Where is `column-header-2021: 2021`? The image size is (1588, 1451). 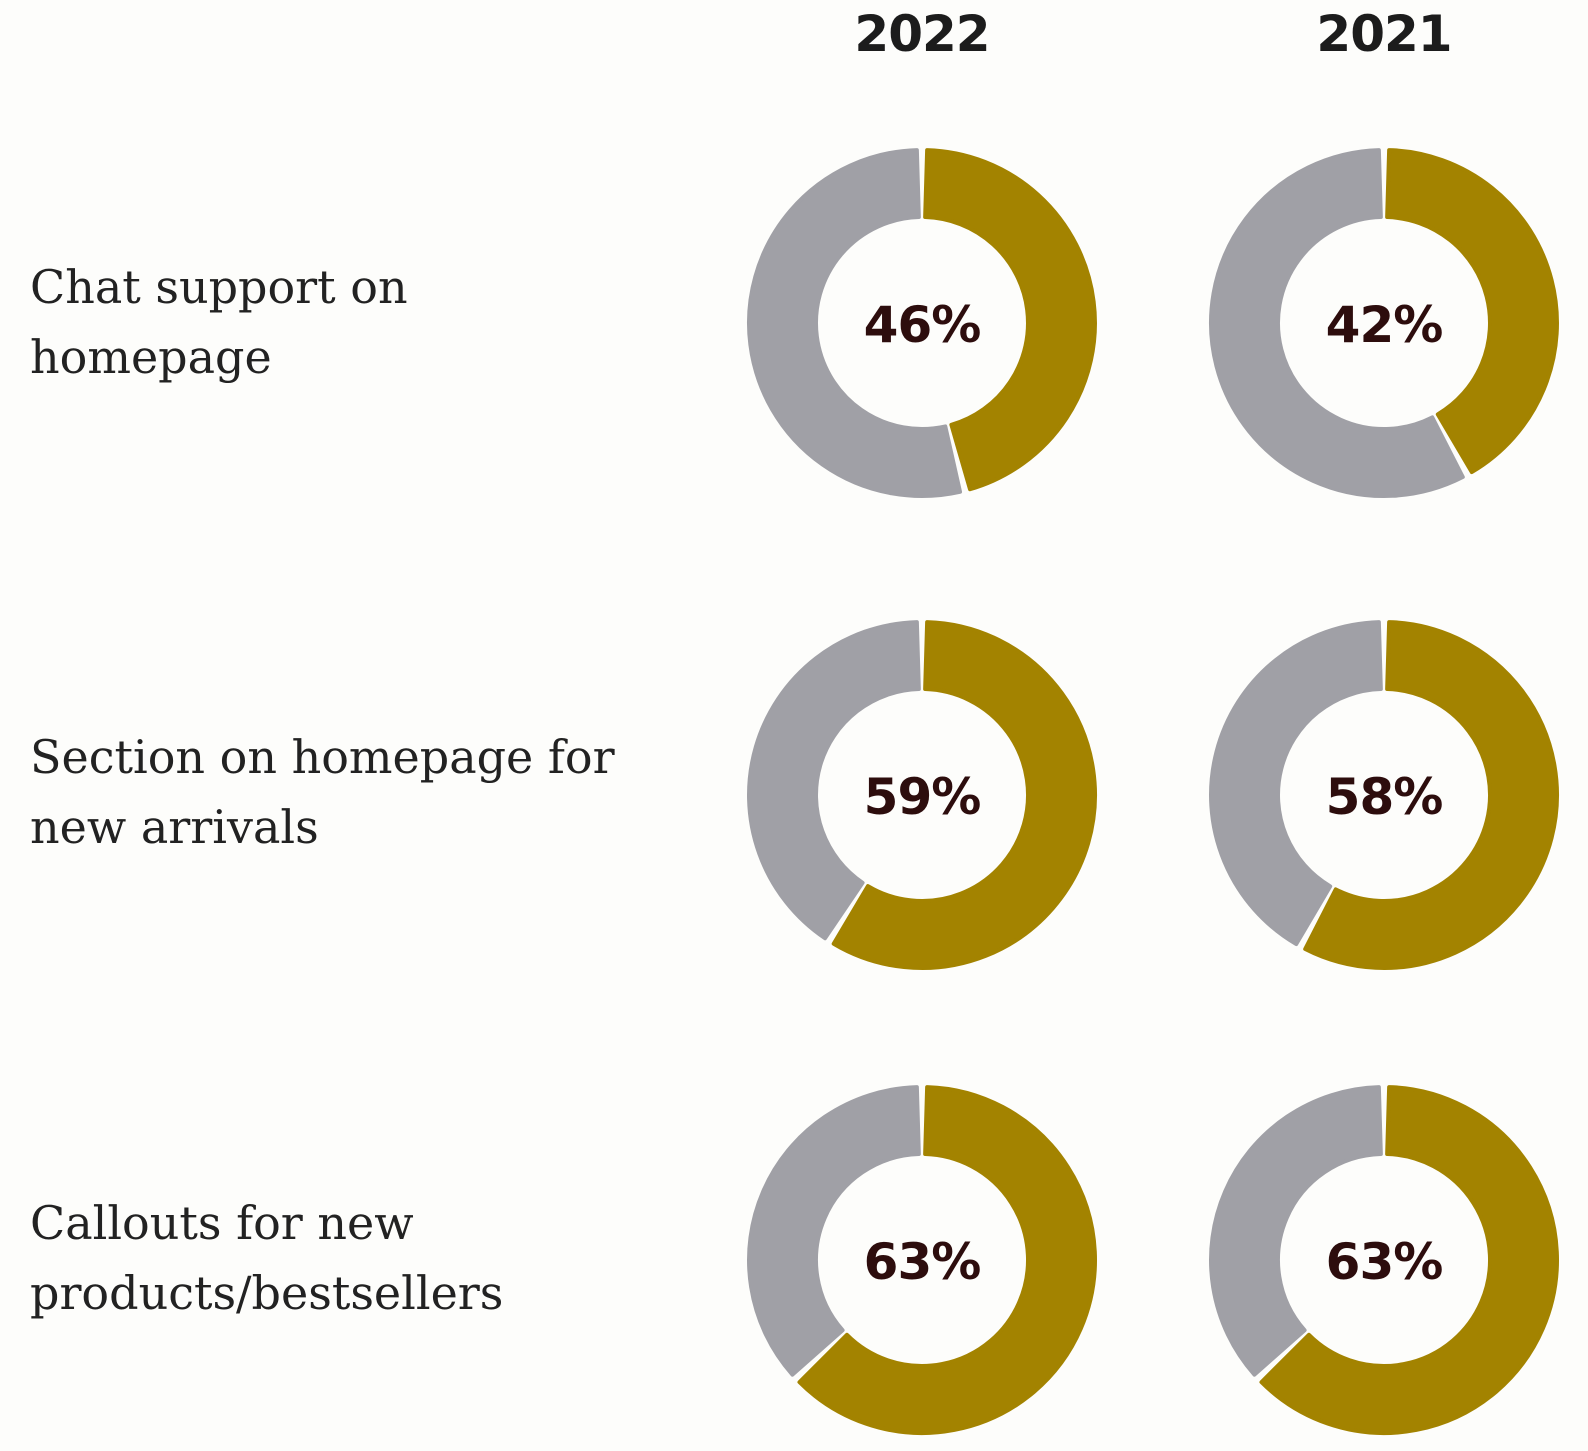
column-header-2021: 2021 is located at coordinates (1384, 34).